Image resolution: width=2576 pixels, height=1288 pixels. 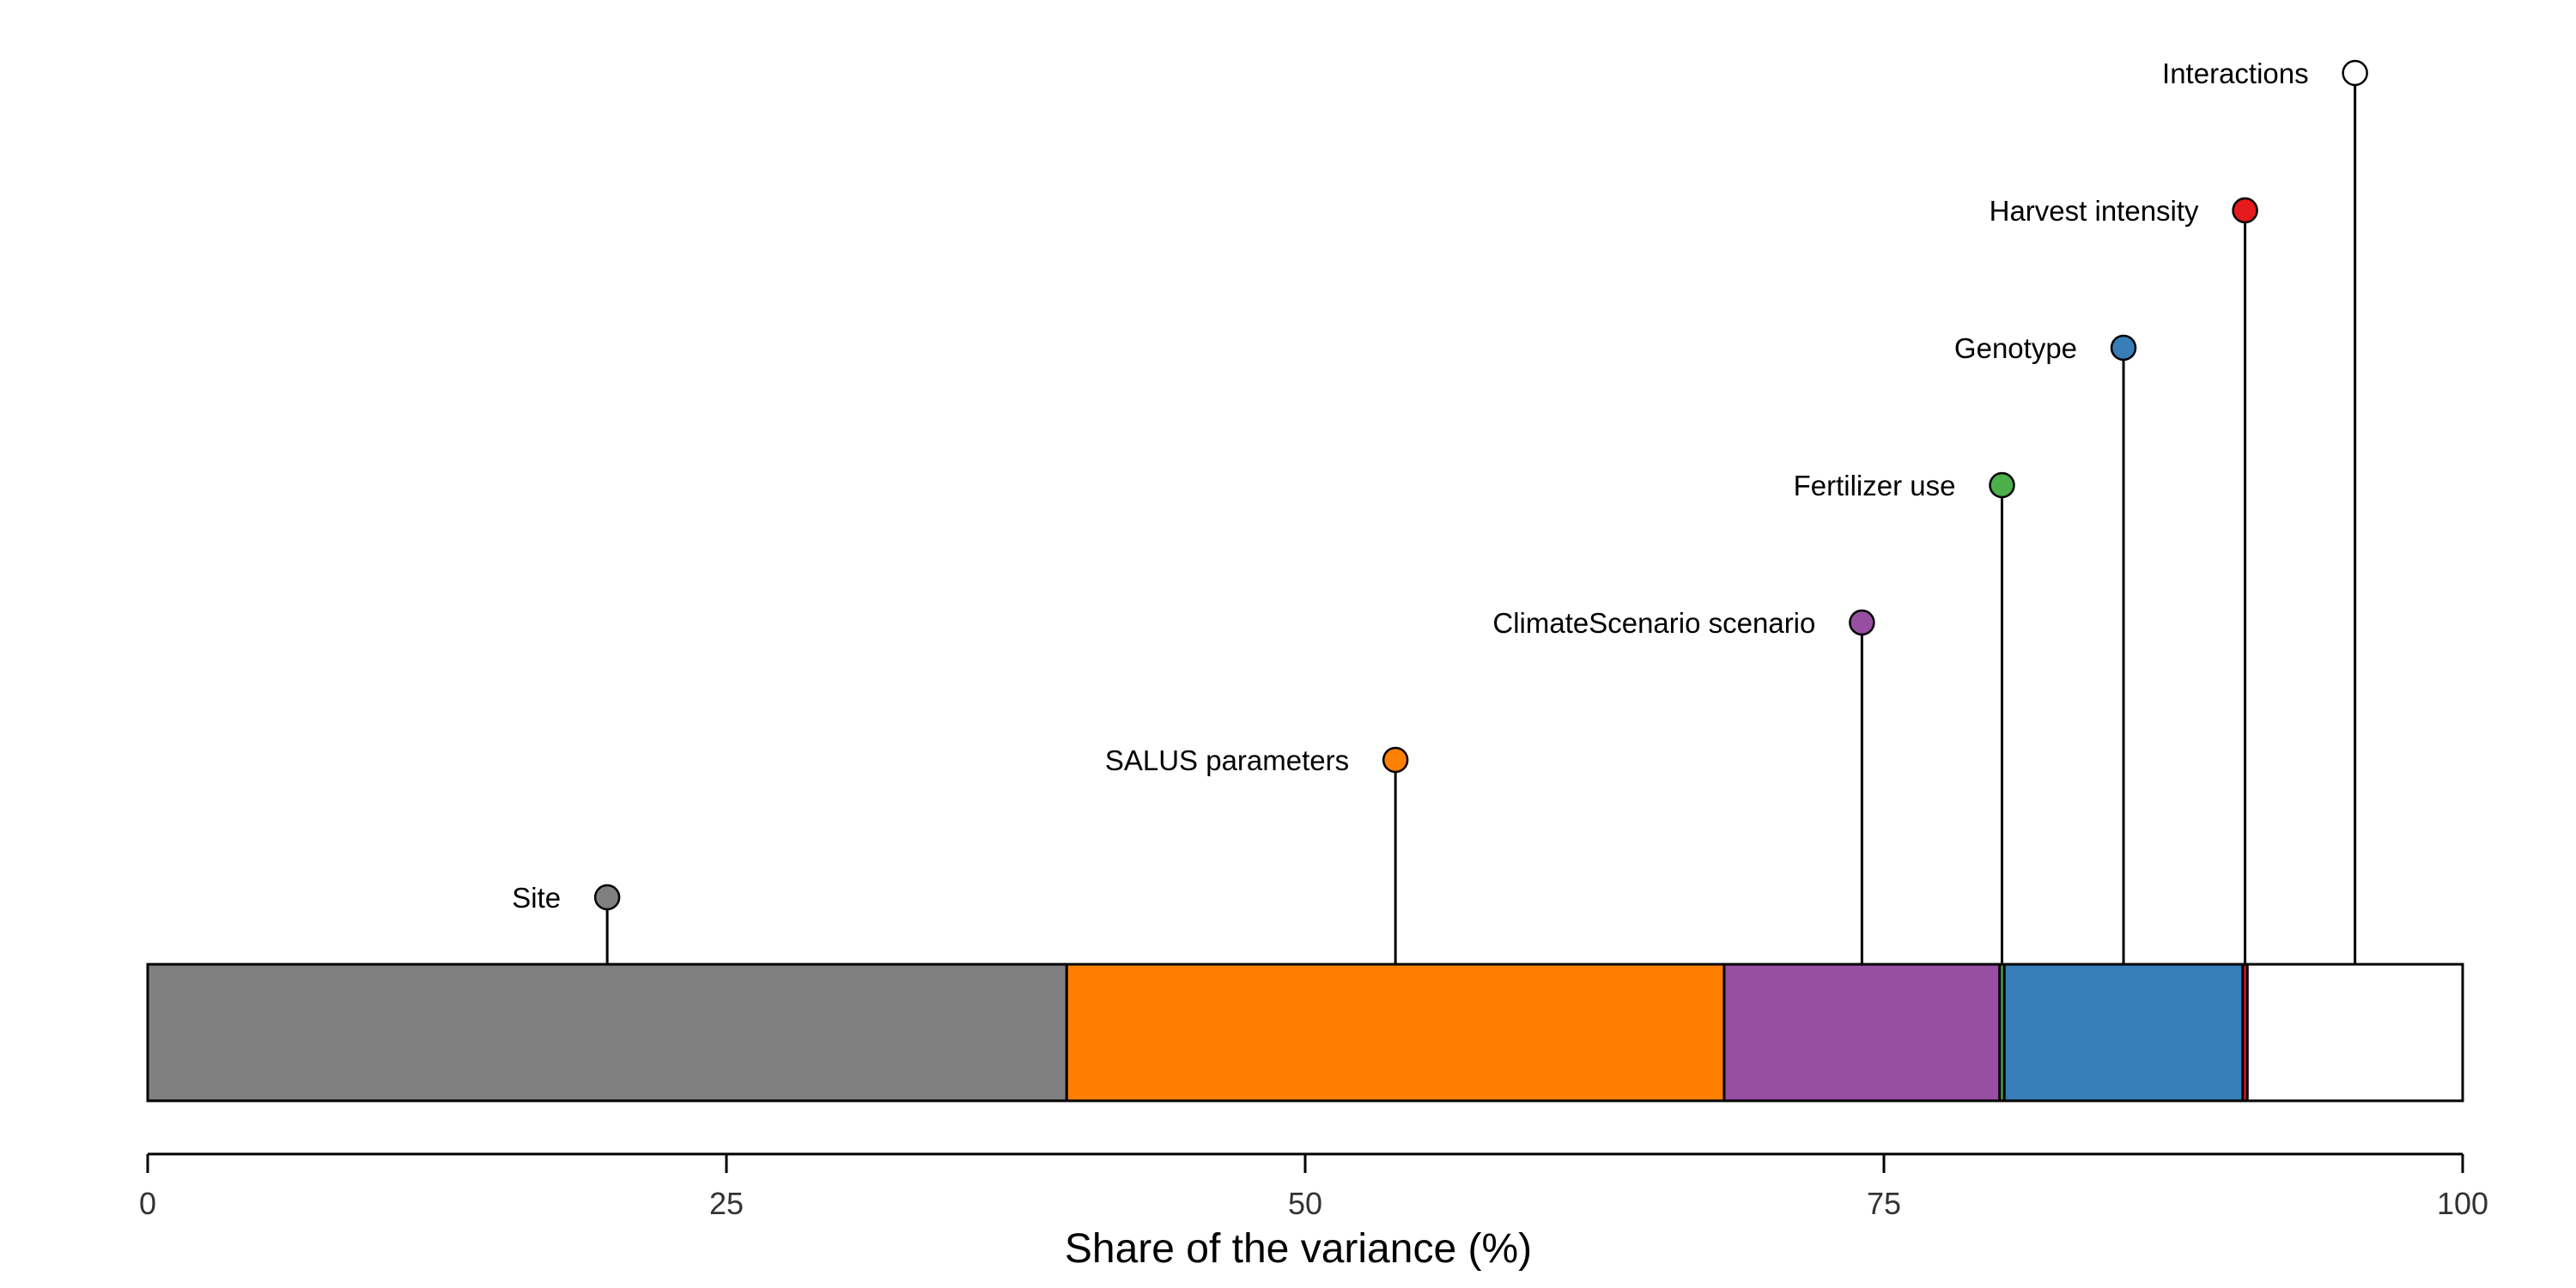 I want to click on segment-label-site: Site, so click(x=536, y=898).